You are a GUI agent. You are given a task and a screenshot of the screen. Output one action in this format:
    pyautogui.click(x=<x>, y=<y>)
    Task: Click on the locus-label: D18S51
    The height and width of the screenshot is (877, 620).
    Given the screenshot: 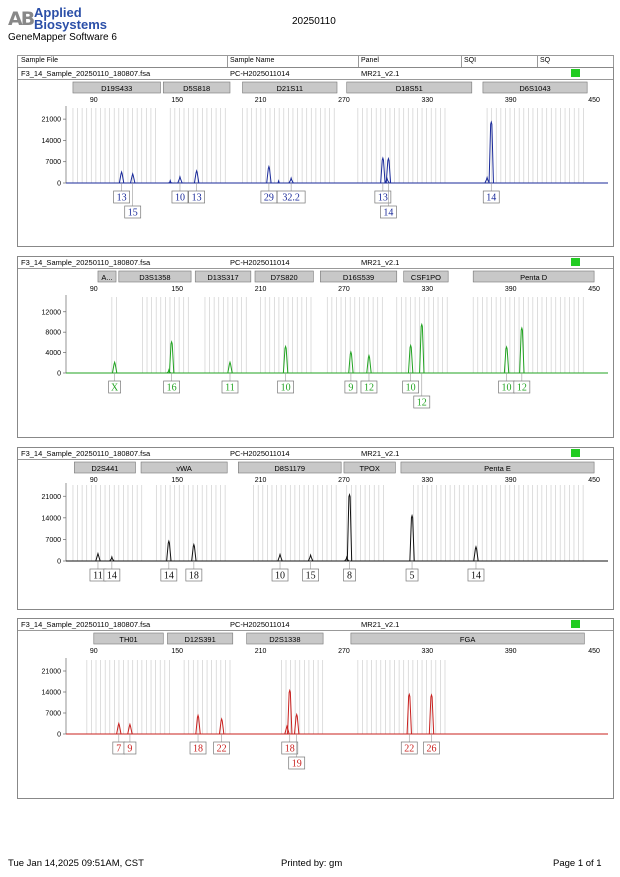 What is the action you would take?
    pyautogui.click(x=409, y=88)
    